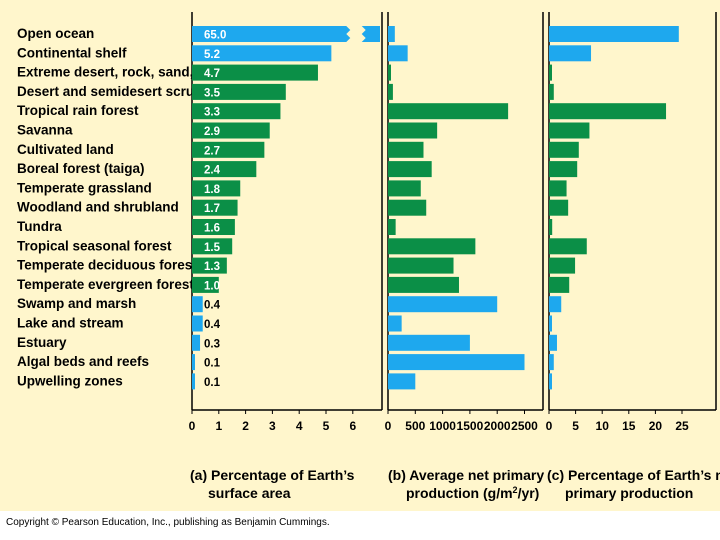 The height and width of the screenshot is (540, 720). What do you see at coordinates (212, 344) in the screenshot?
I see `data-label-estuary: 0.3` at bounding box center [212, 344].